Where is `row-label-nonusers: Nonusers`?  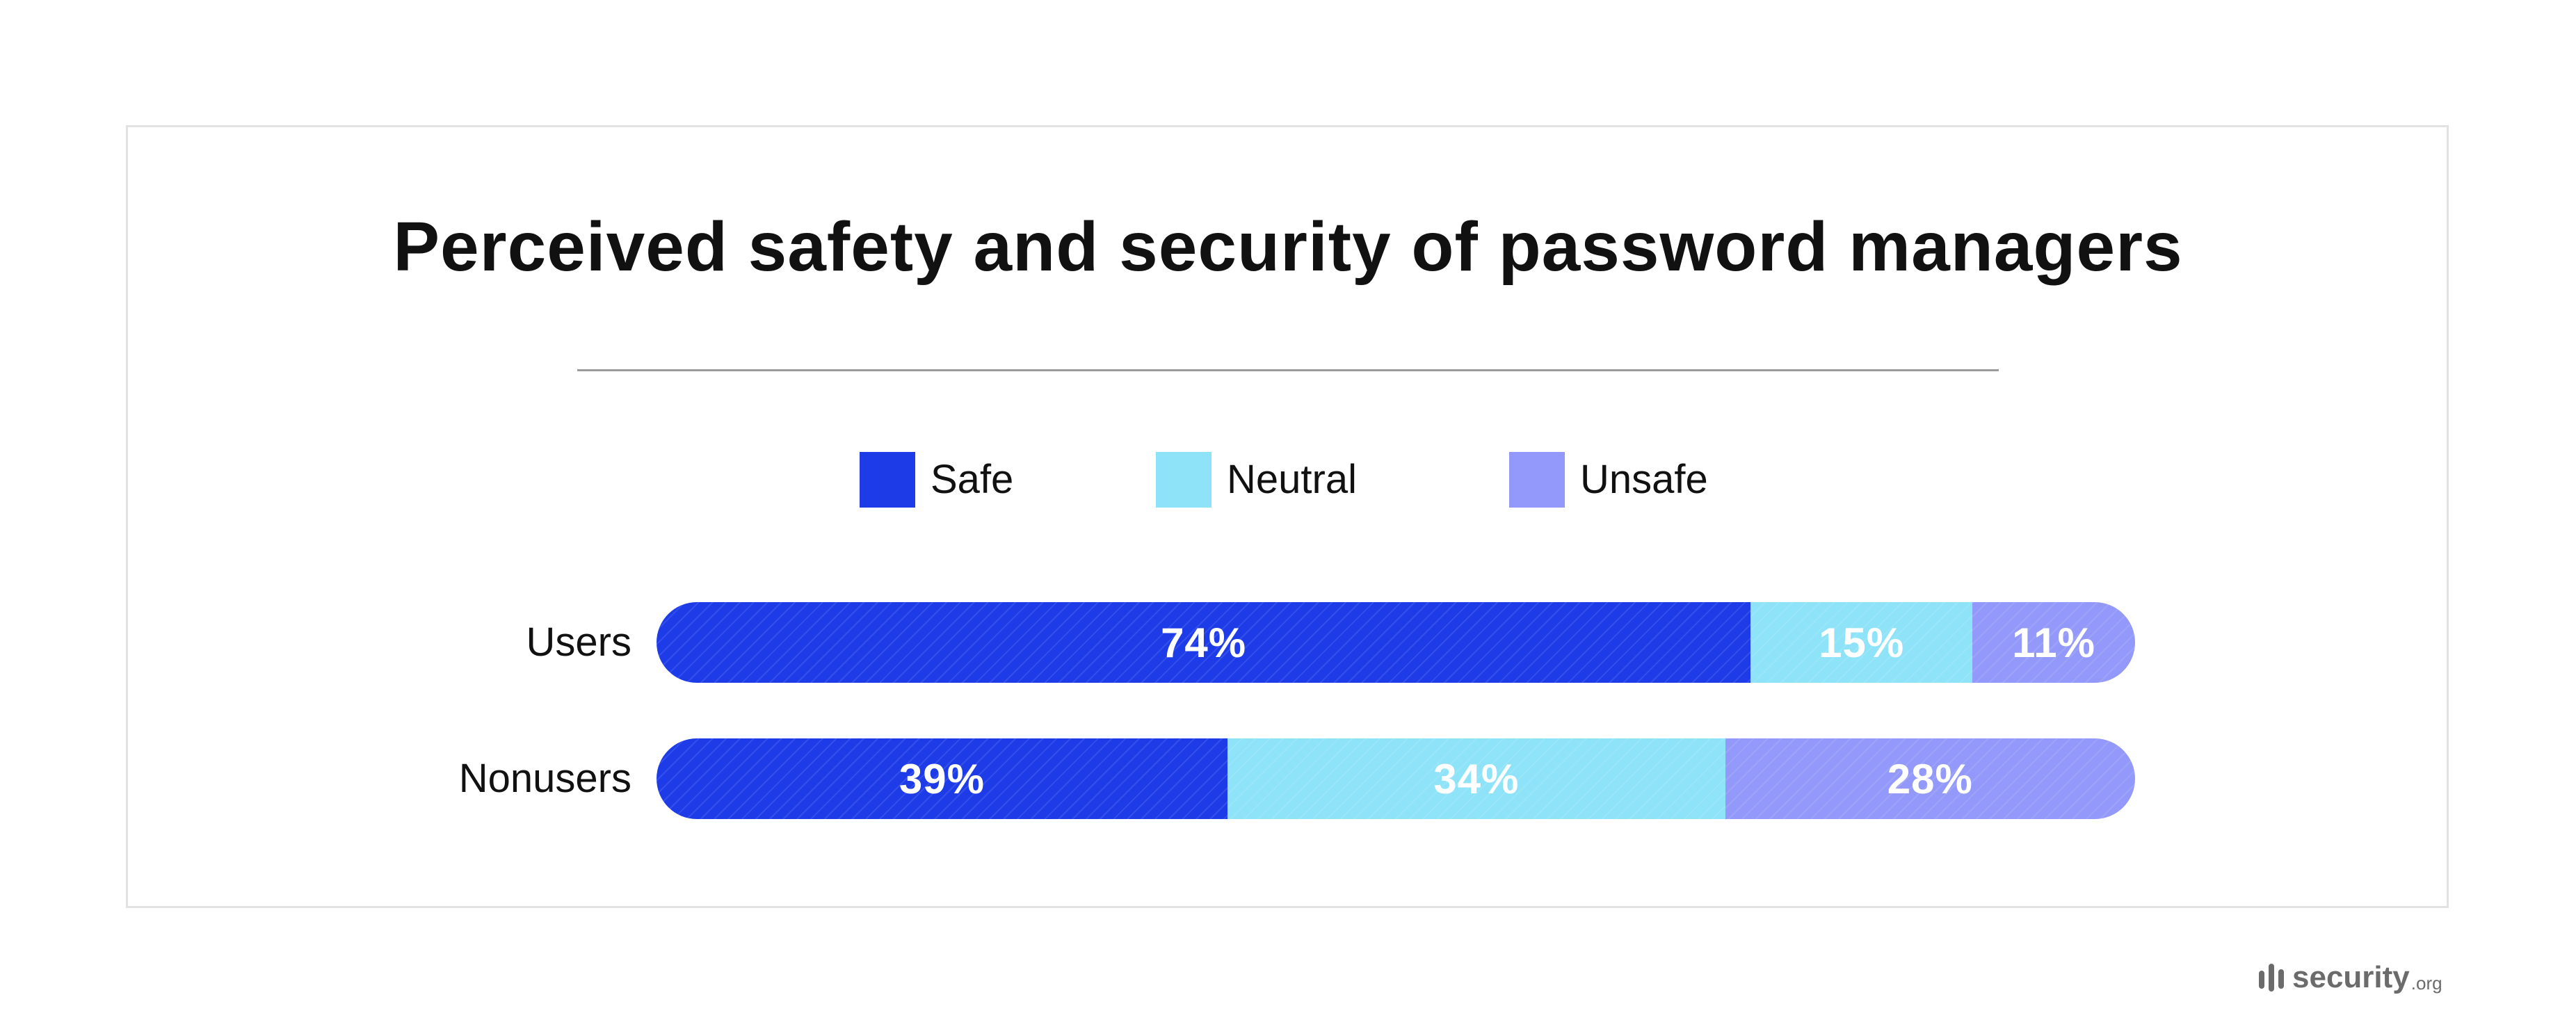 row-label-nonusers: Nonusers is located at coordinates (544, 778).